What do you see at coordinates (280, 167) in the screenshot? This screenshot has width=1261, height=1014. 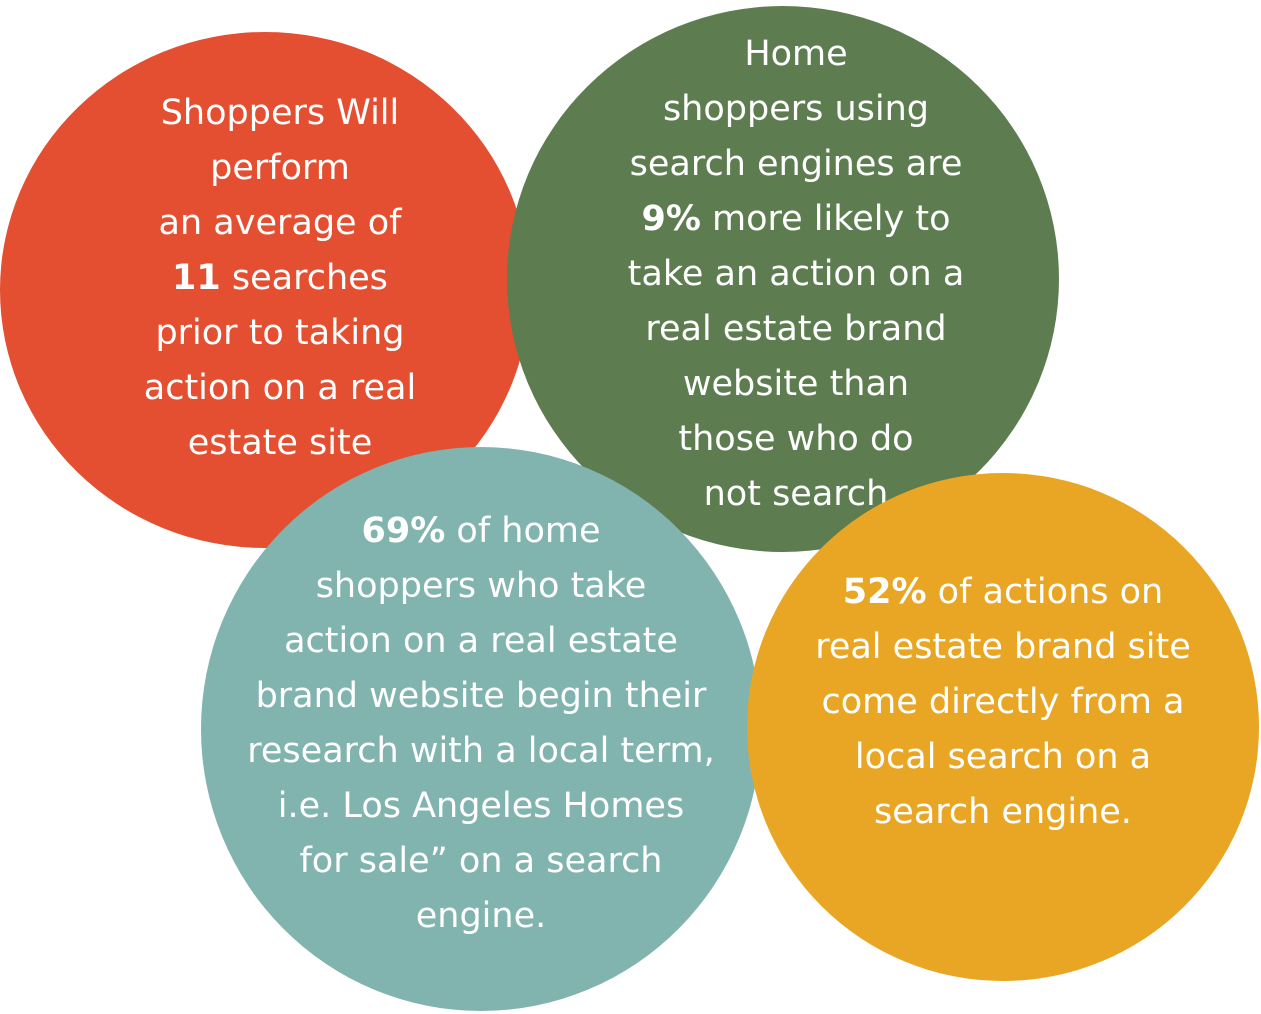 I see `text-line: perform` at bounding box center [280, 167].